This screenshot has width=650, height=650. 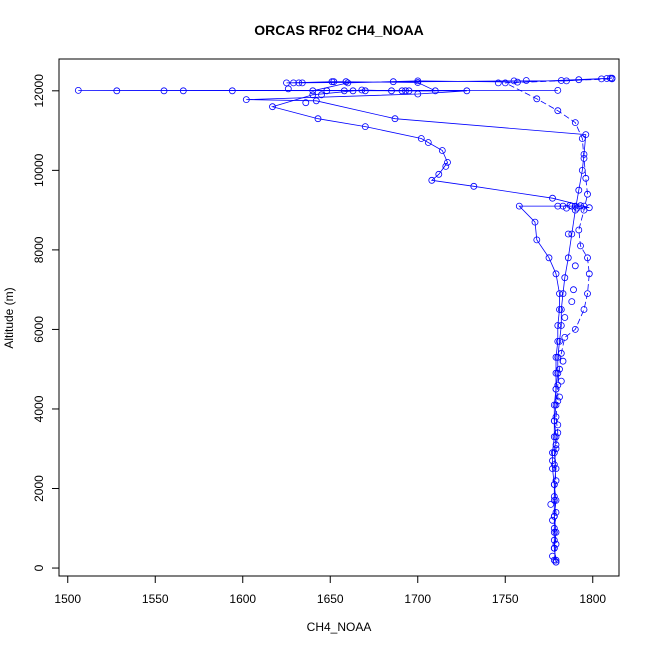 I want to click on x-axis: 1500 1550 1600 1650 1700 1750 1800, so click(x=330, y=590).